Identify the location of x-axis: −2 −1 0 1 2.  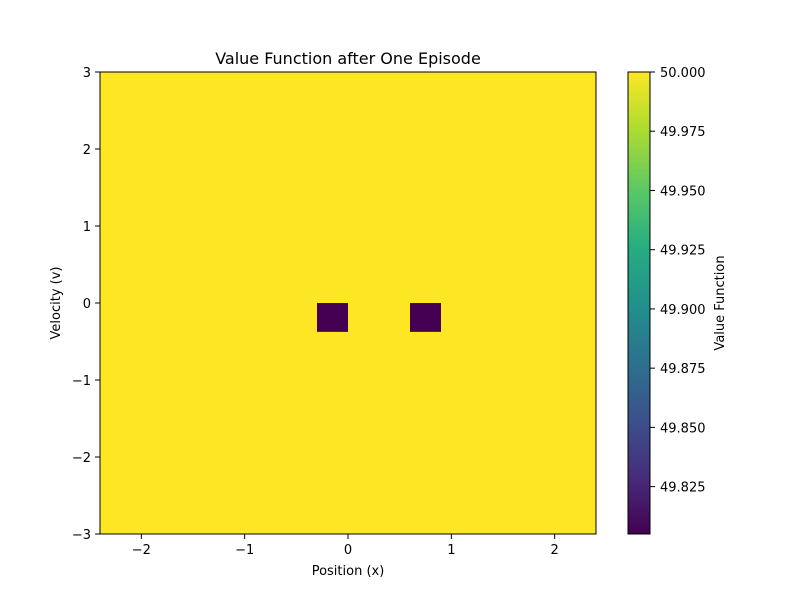
(345, 546).